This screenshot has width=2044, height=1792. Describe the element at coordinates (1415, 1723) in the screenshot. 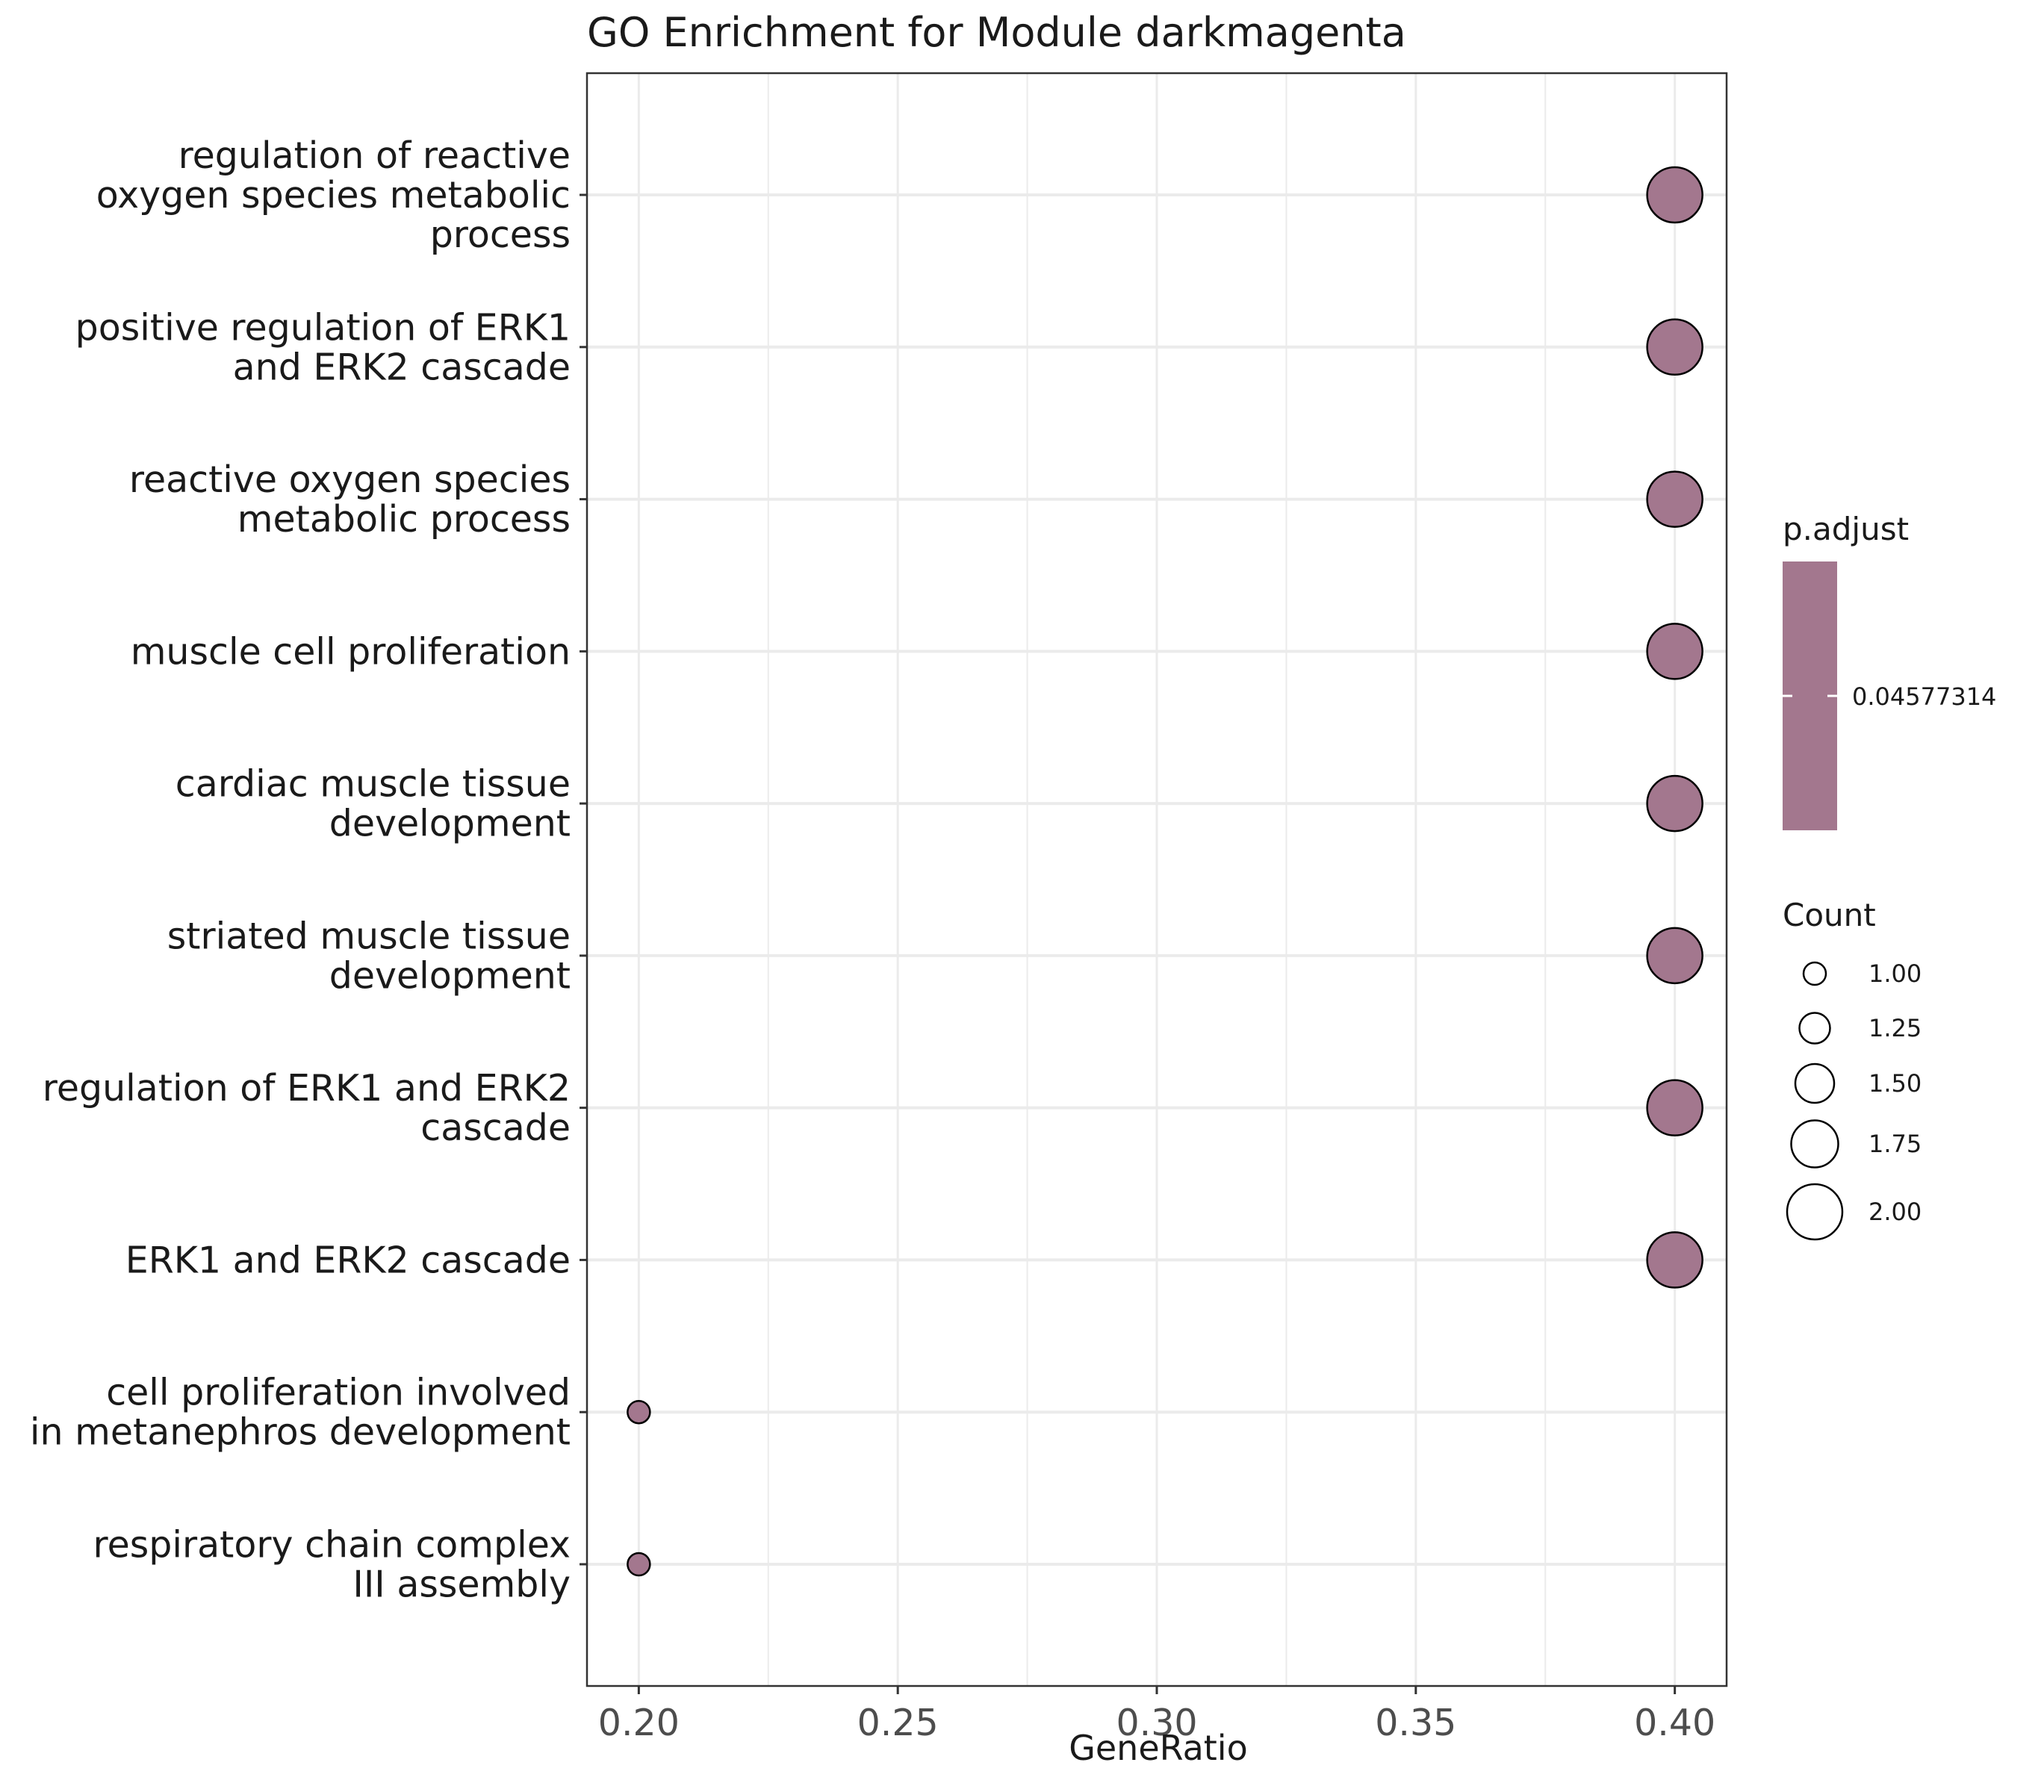

I see `x-tick-label: 0.35` at that location.